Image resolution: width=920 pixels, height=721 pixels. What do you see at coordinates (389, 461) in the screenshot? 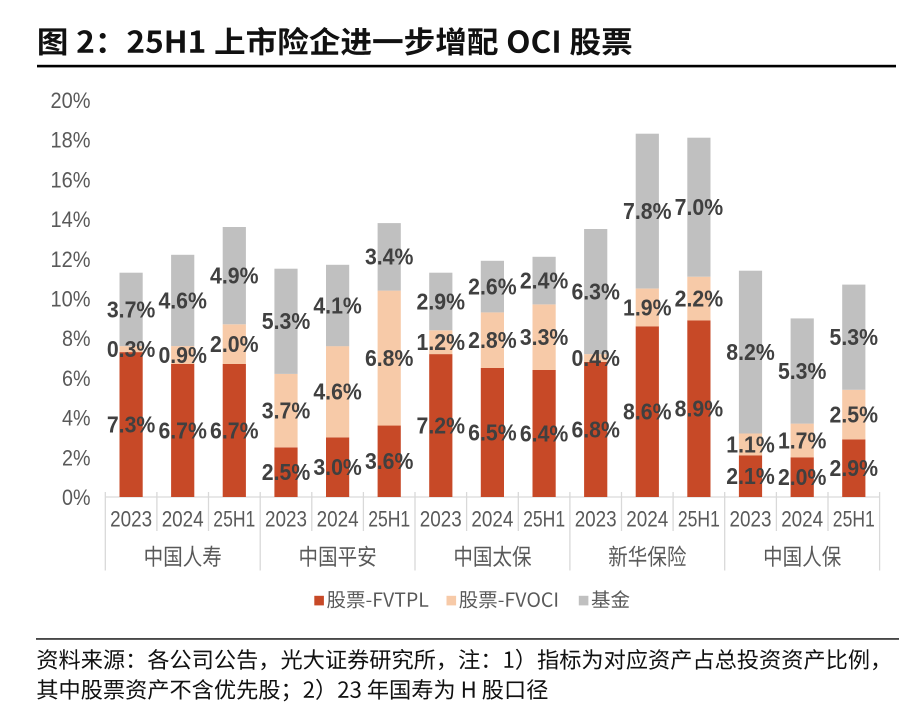
I see `svg-text: 3.6%` at bounding box center [389, 461].